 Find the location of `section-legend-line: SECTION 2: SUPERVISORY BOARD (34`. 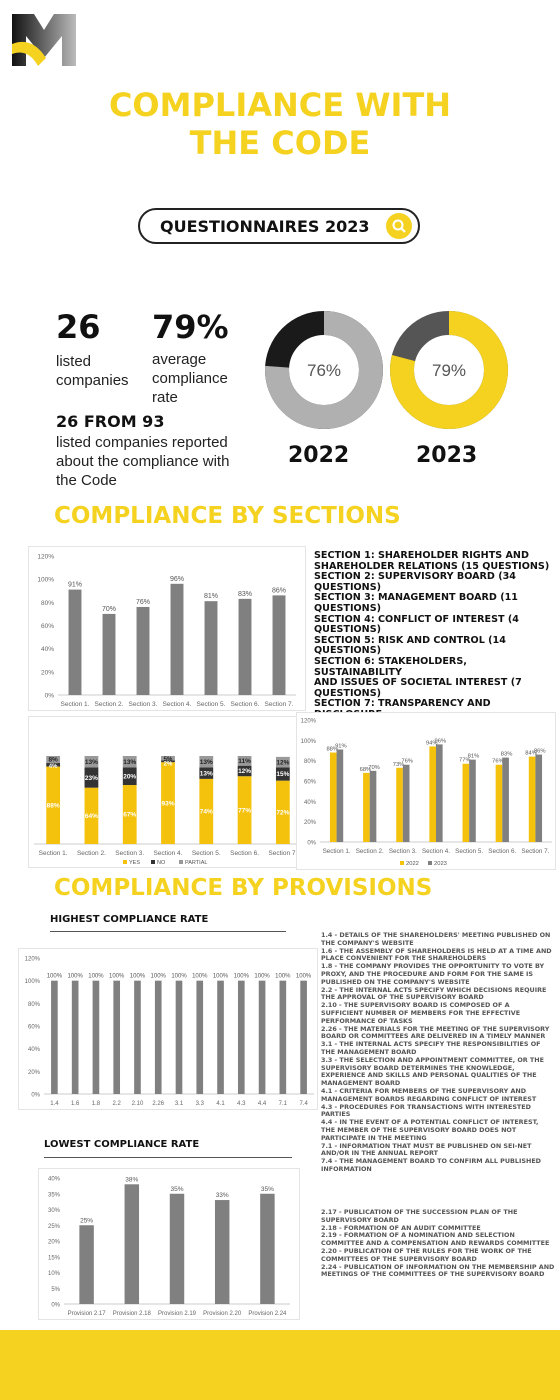

section-legend-line: SECTION 2: SUPERVISORY BOARD (34 is located at coordinates (415, 577).